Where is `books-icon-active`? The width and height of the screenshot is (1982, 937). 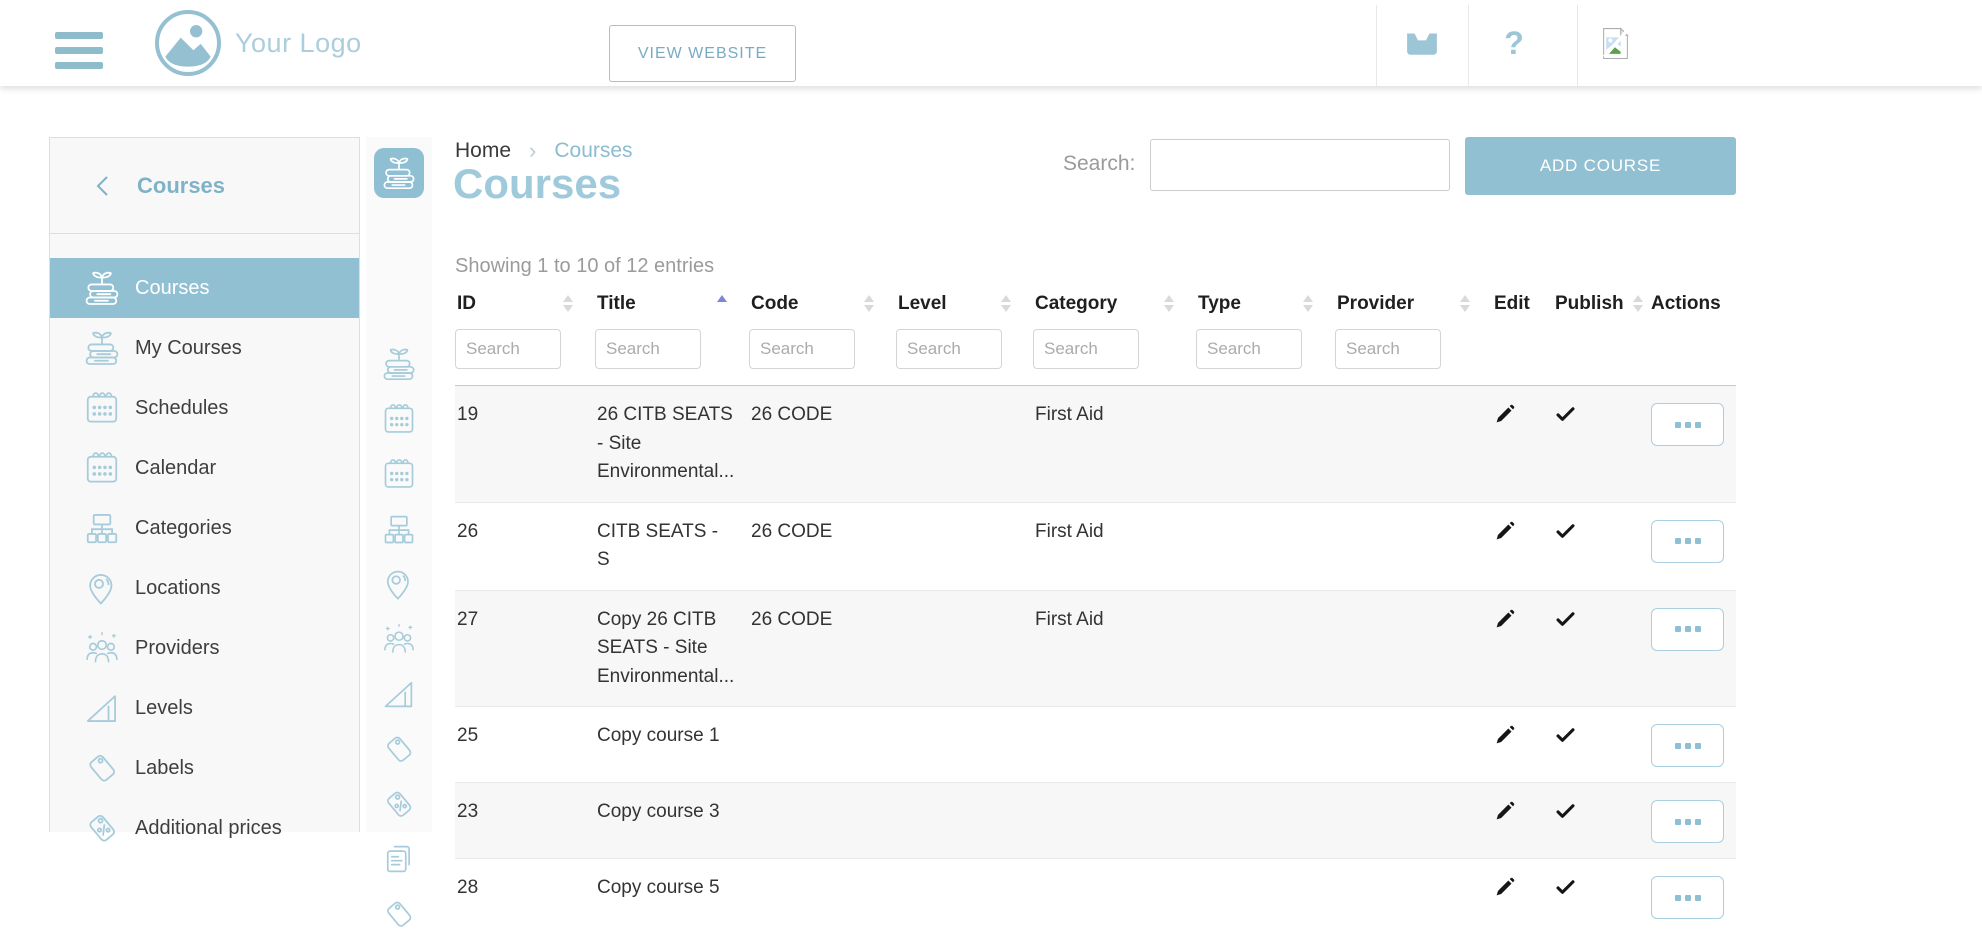
books-icon-active is located at coordinates (399, 173).